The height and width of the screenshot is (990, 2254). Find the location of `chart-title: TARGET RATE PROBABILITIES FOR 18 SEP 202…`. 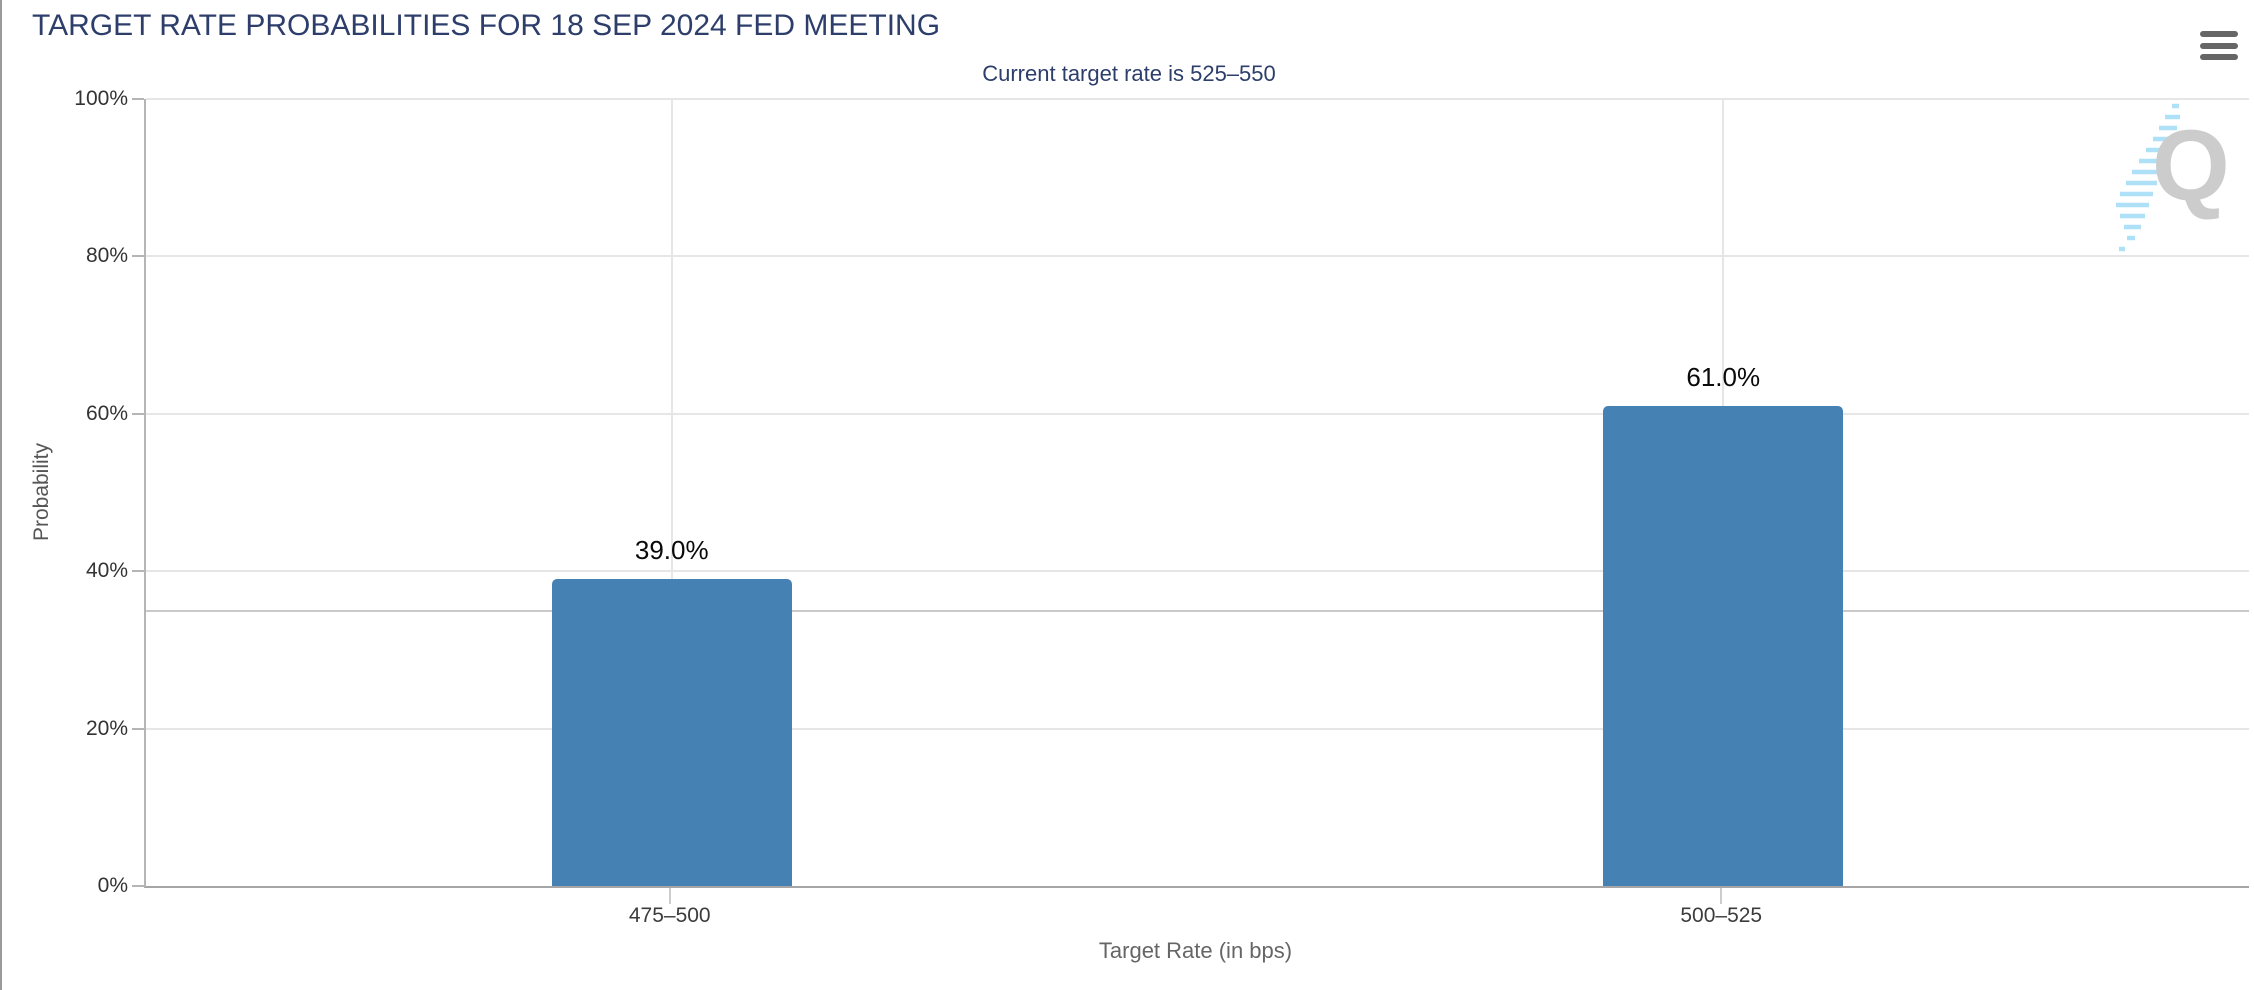

chart-title: TARGET RATE PROBABILITIES FOR 18 SEP 202… is located at coordinates (486, 25).